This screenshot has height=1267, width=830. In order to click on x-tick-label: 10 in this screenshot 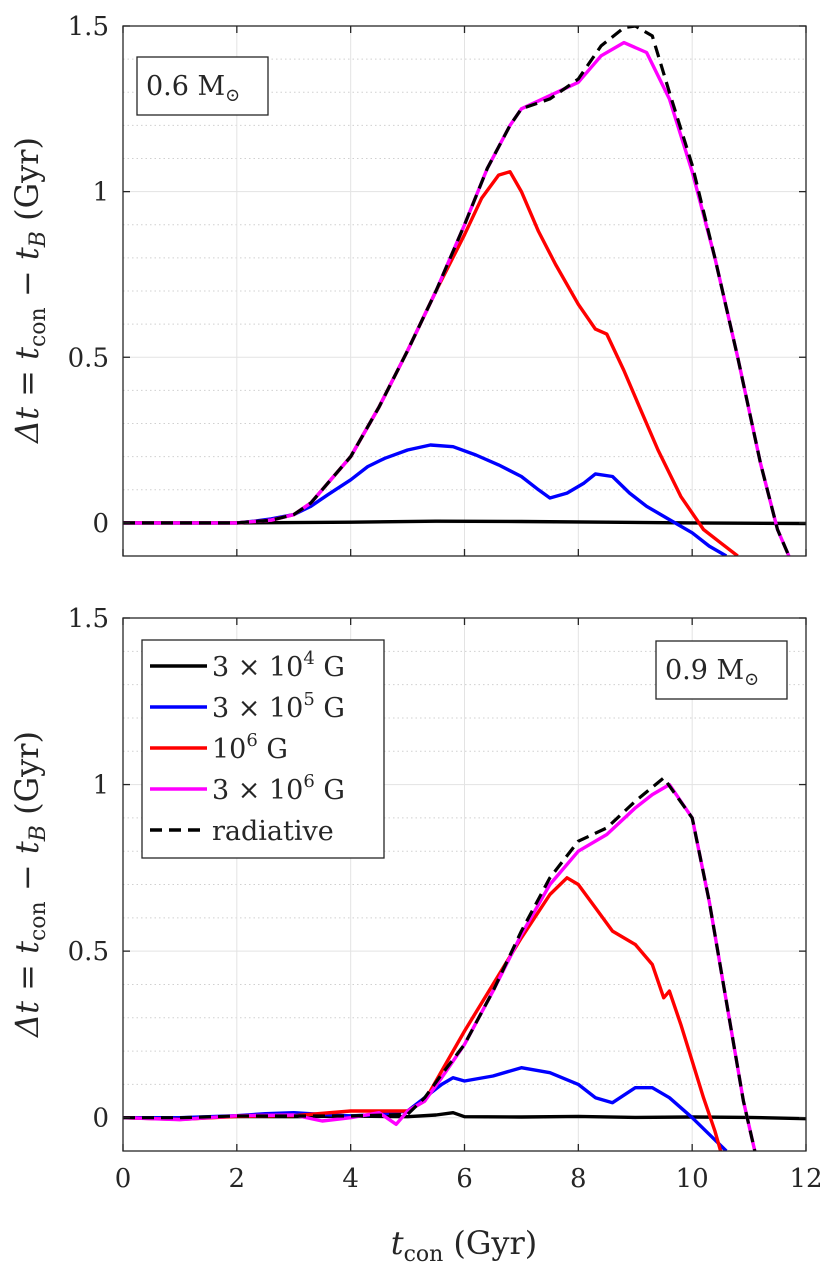, I will do `click(692, 1179)`.